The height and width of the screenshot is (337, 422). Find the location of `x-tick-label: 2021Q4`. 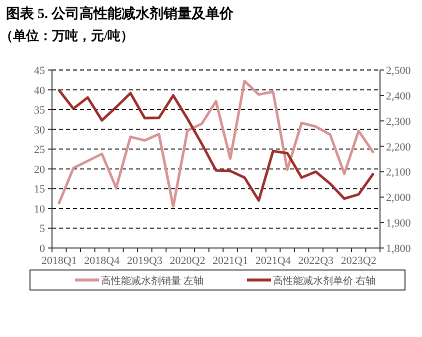

x-tick-label: 2021Q4 is located at coordinates (273, 261).